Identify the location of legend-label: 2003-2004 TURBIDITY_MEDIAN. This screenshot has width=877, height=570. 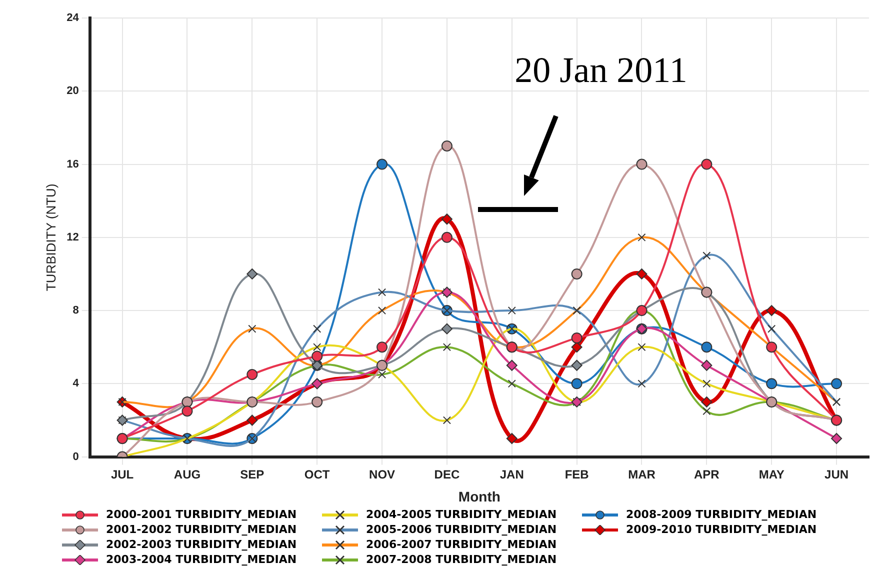
(201, 559).